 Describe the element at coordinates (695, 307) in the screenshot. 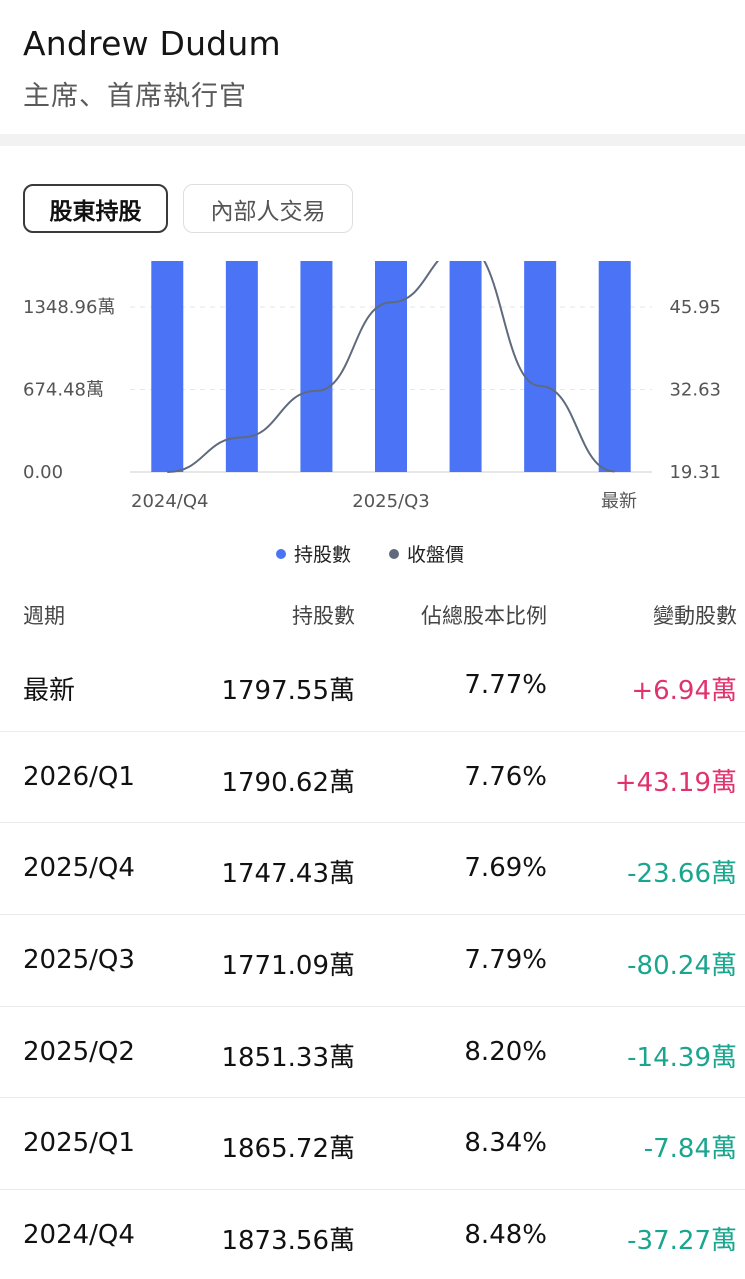

I see `right-axis-tick: 45.95` at that location.